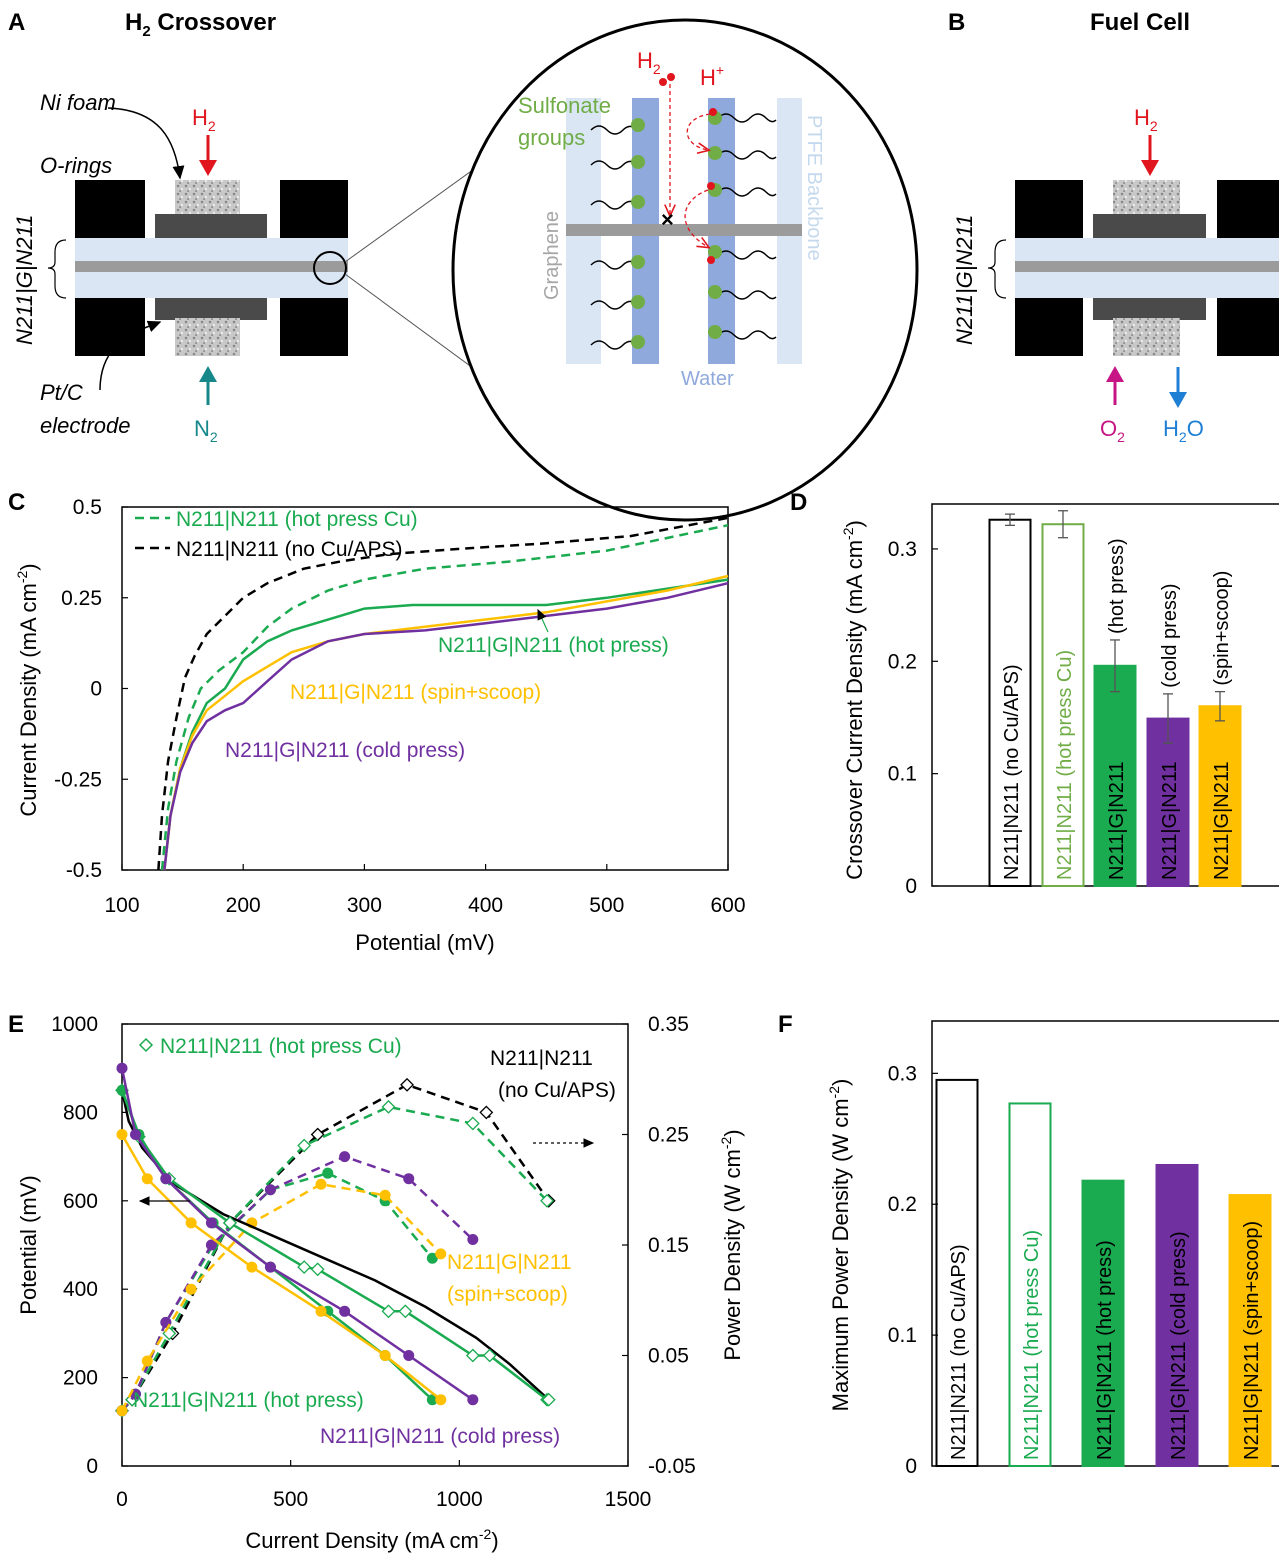 The image size is (1279, 1554). I want to click on electrode-label: electrode, so click(85, 425).